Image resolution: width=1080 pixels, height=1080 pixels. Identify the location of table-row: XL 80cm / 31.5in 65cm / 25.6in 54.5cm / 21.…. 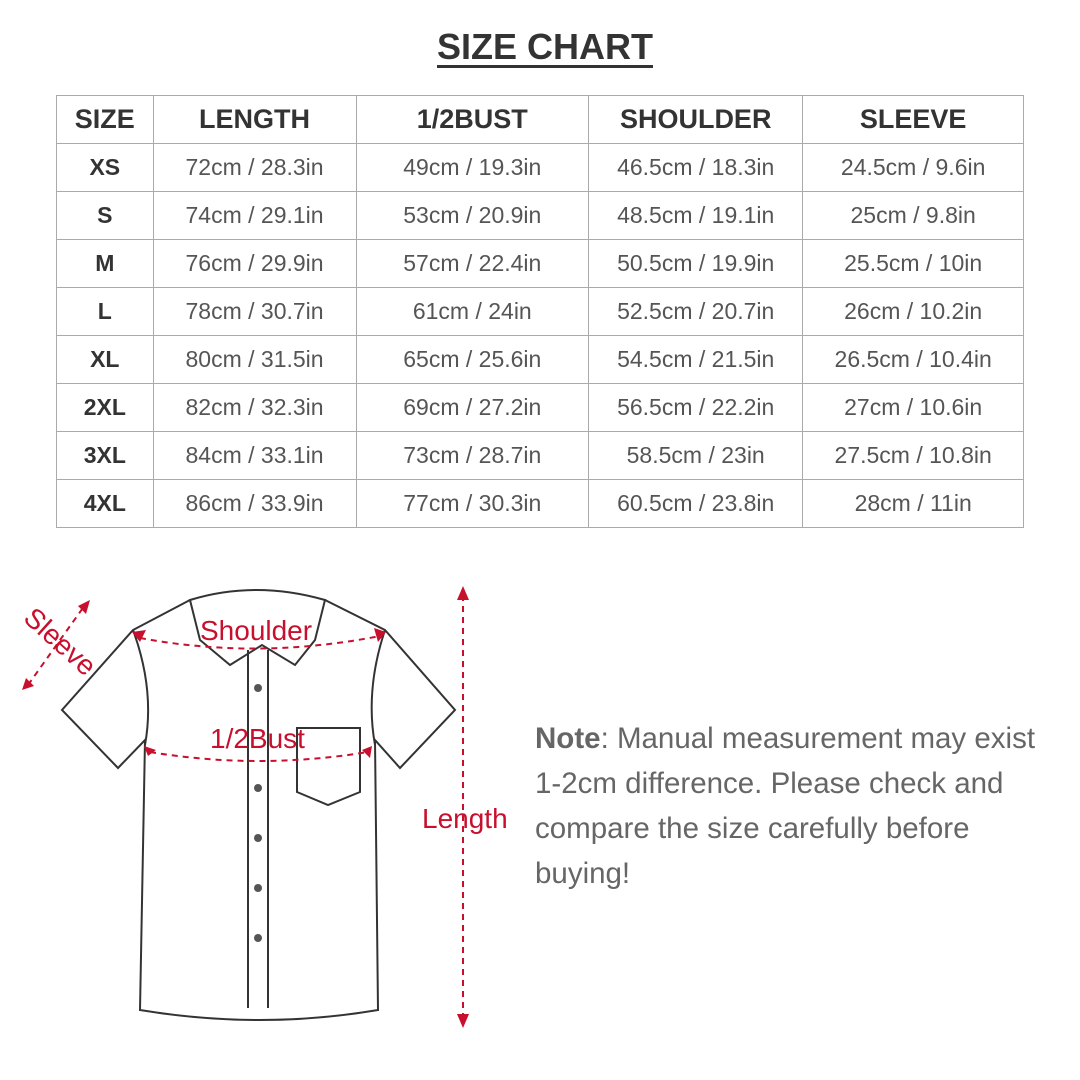
(540, 359).